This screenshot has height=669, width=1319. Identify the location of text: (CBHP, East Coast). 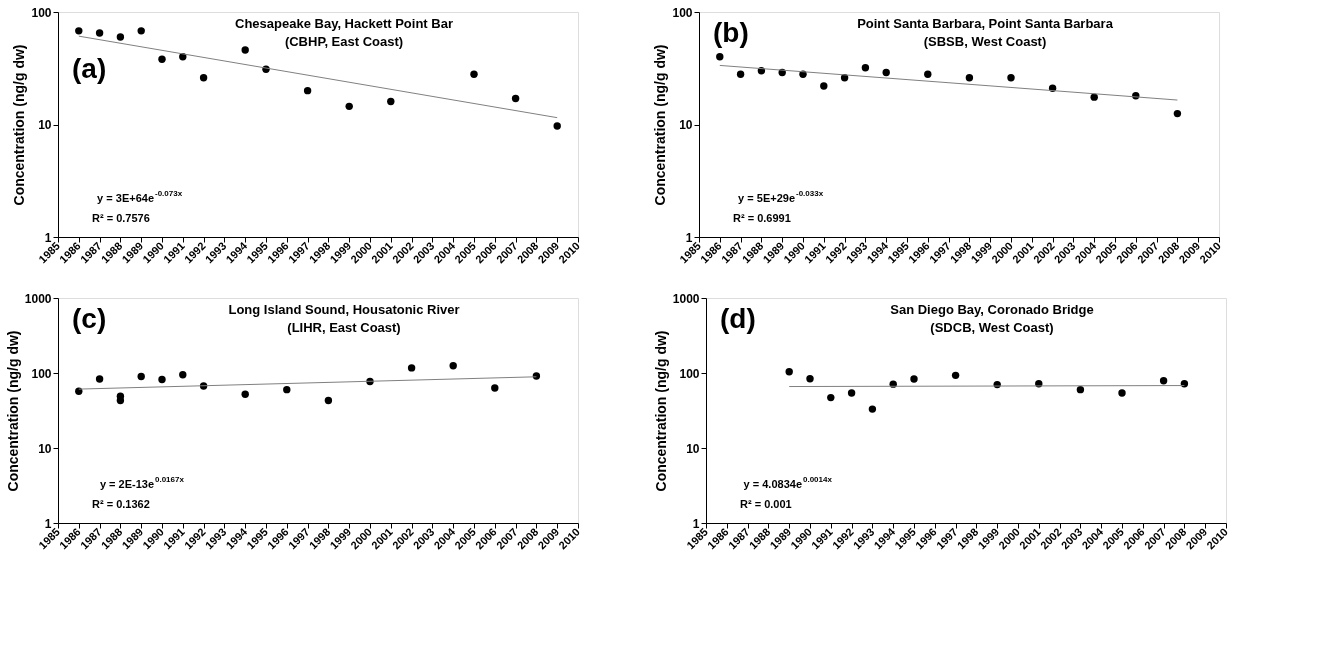
(344, 41).